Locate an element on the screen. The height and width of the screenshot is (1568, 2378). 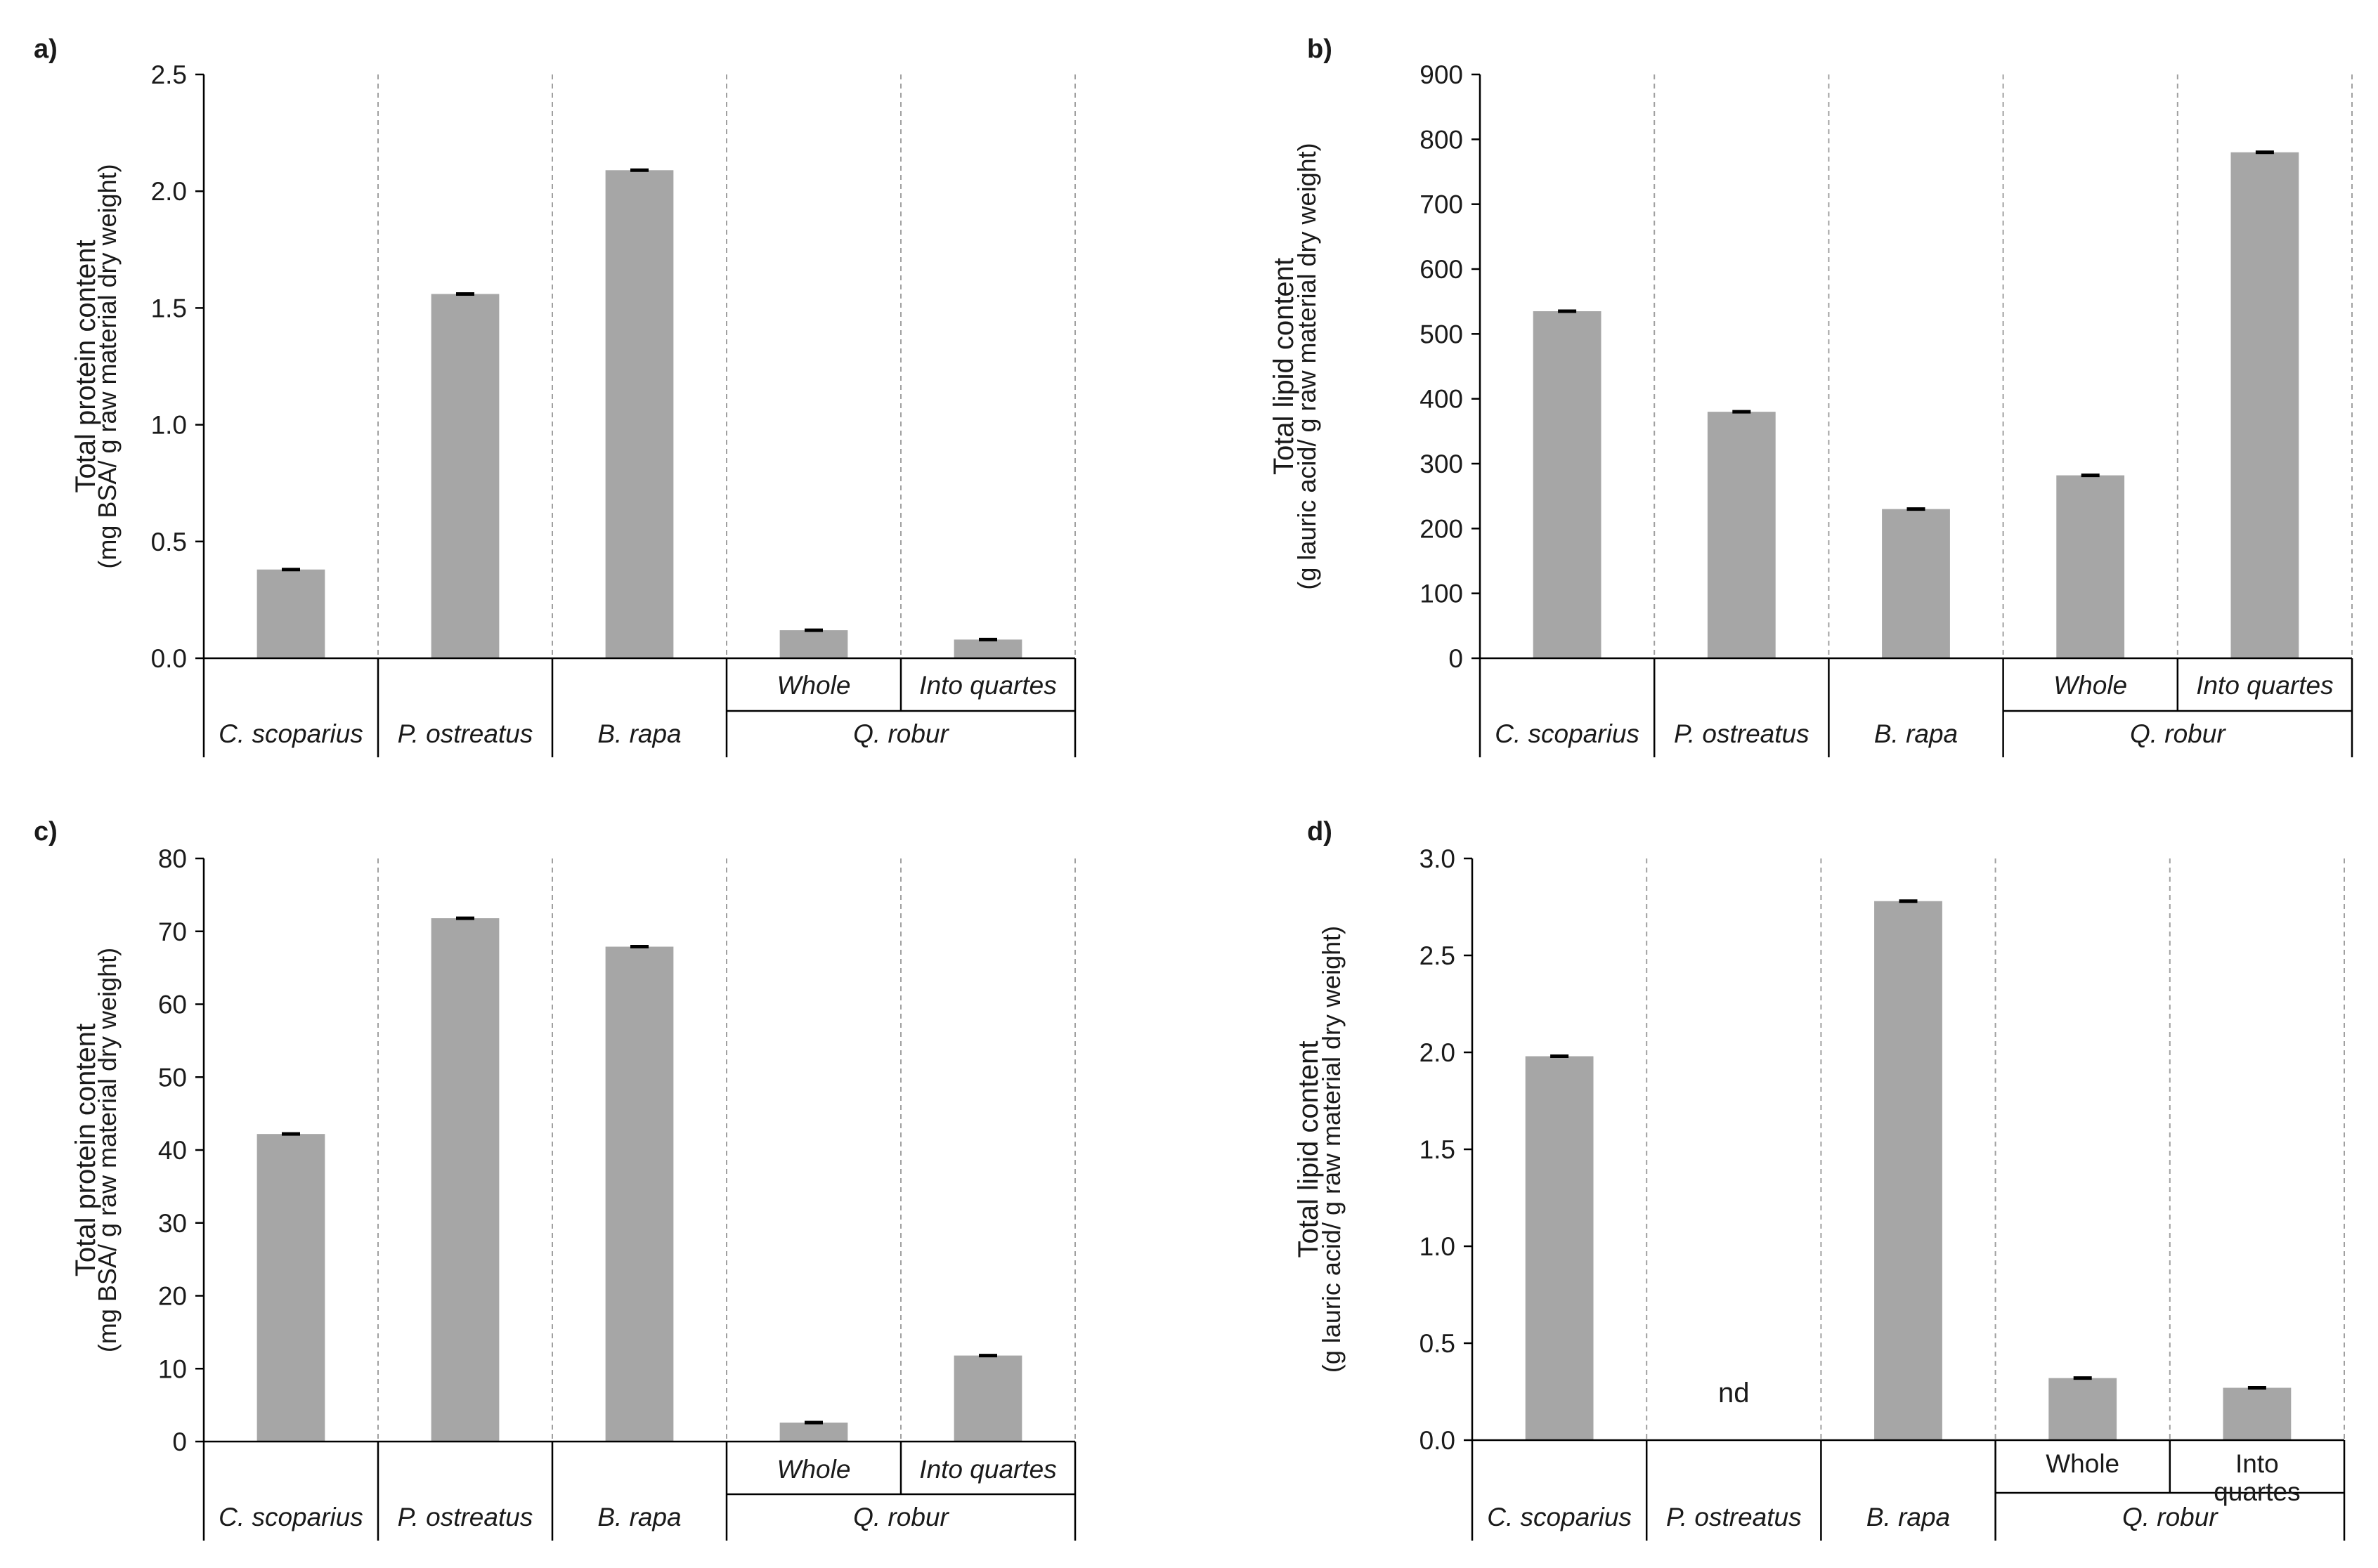
y-tick-label: 70 is located at coordinates (172, 931).